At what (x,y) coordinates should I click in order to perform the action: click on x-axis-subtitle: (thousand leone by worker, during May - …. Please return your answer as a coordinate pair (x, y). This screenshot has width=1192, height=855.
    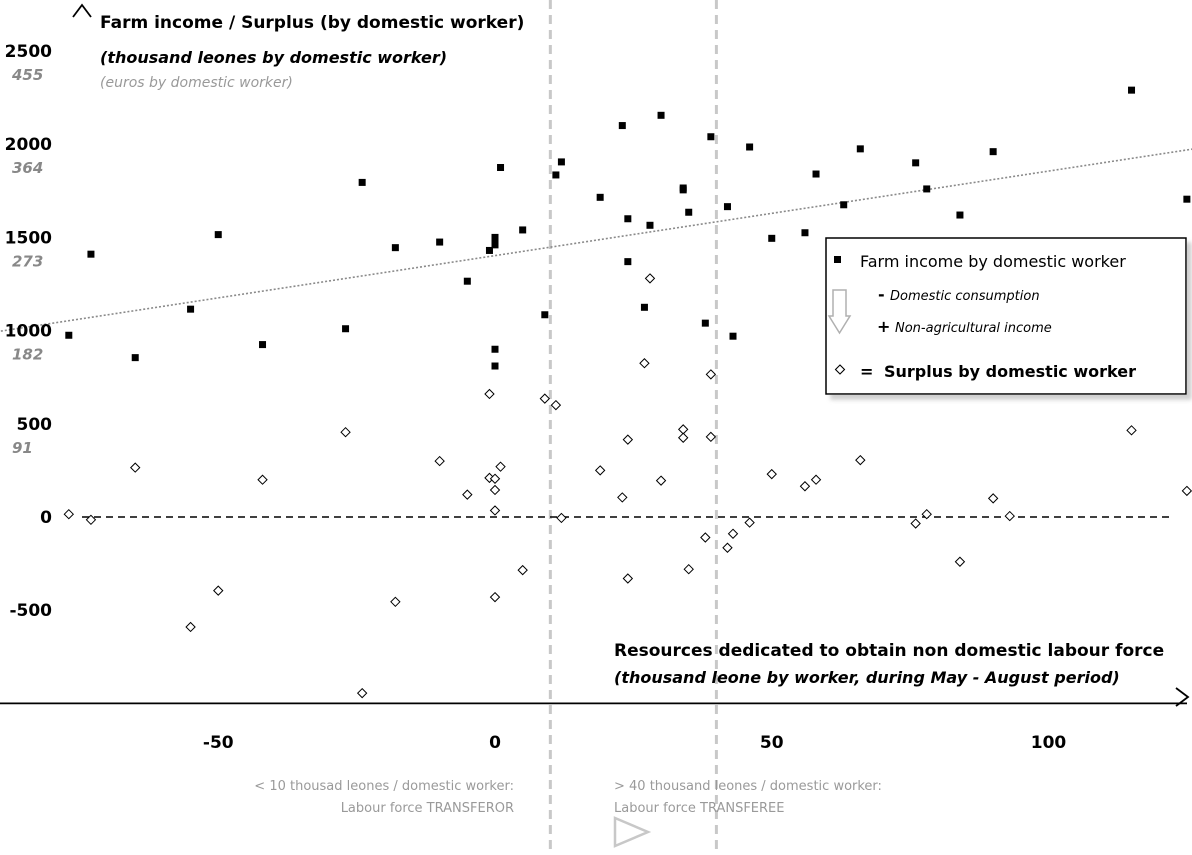
    Looking at the image, I should click on (867, 677).